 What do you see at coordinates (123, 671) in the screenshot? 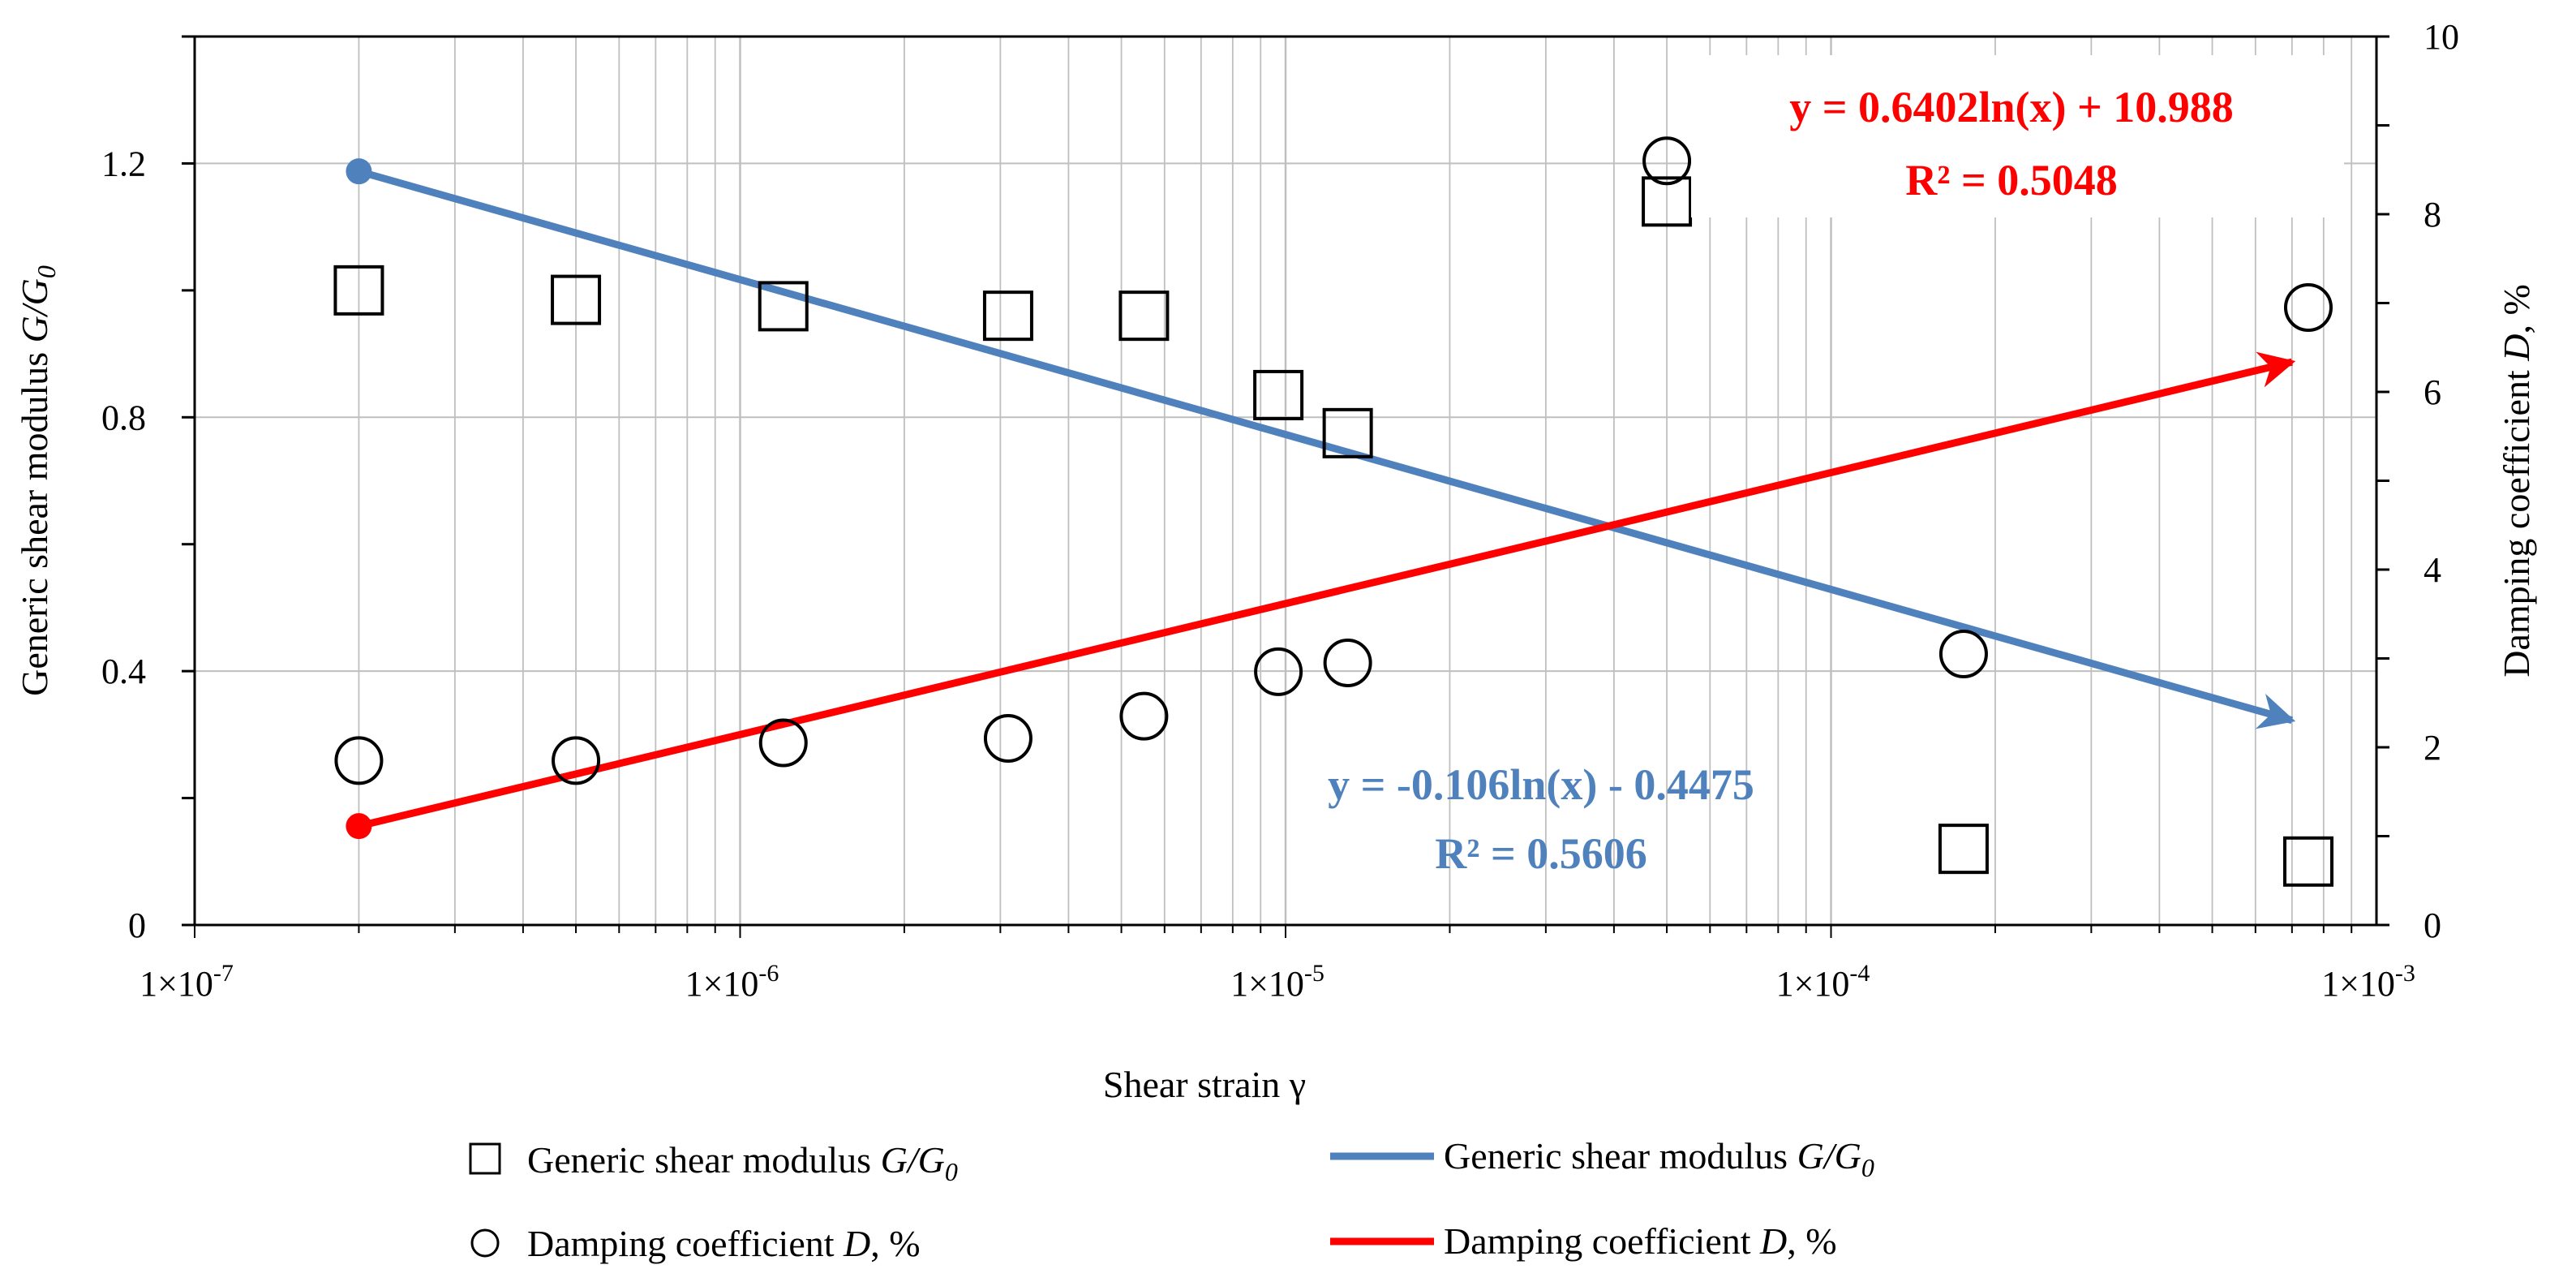
I see `y-left-tick-label: 0.4` at bounding box center [123, 671].